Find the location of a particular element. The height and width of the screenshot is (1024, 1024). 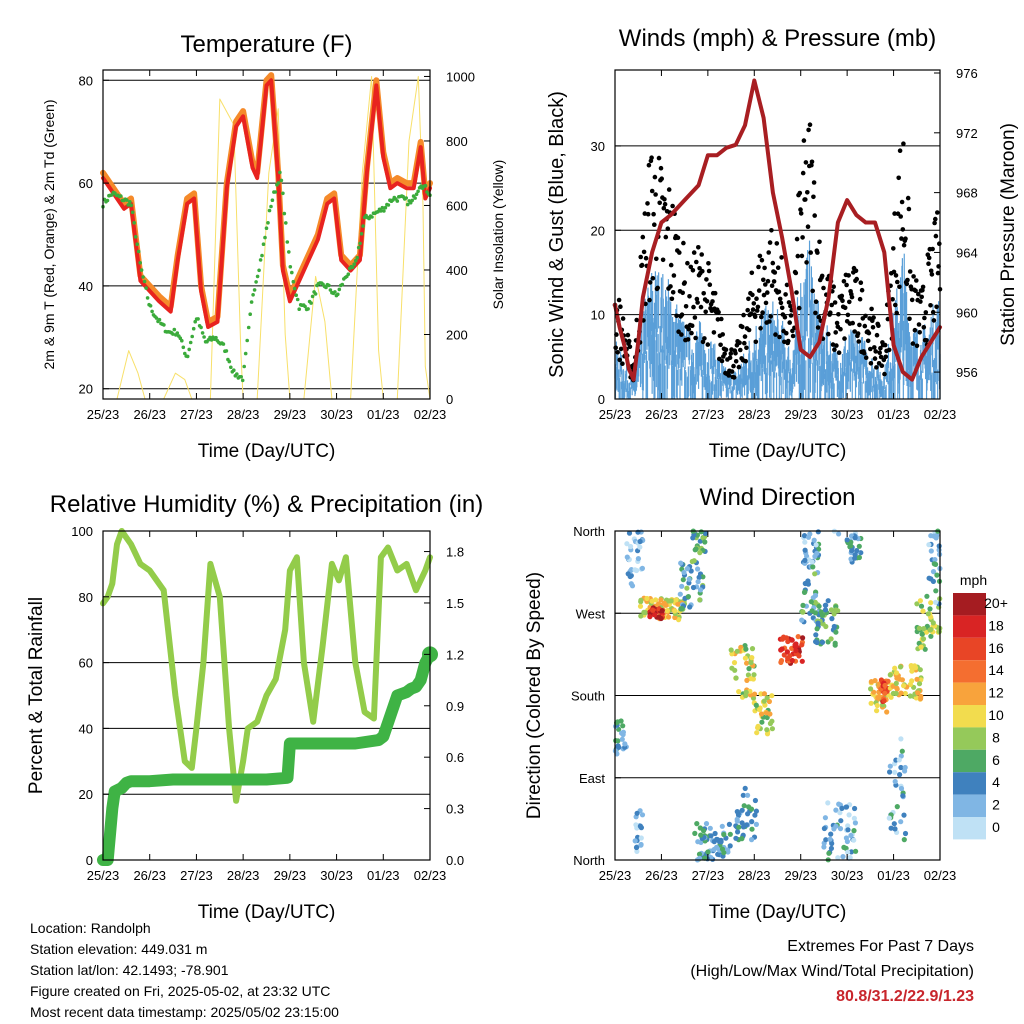

colorbar-label: 12 is located at coordinates (996, 693).